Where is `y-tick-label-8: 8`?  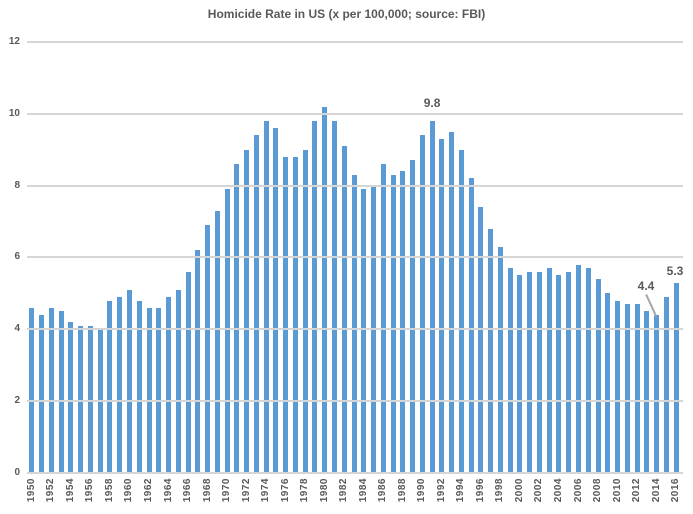 y-tick-label-8: 8 is located at coordinates (17, 185).